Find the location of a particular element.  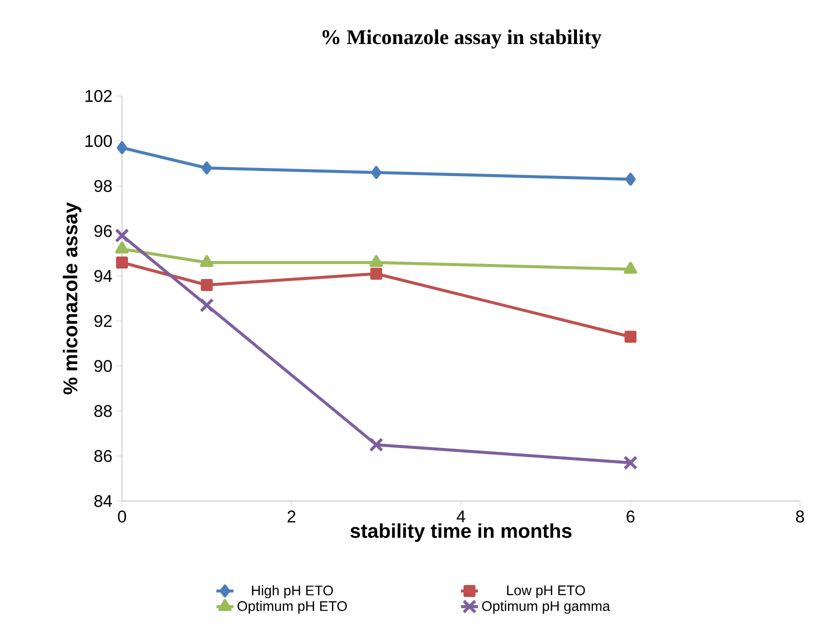

x-axis-title: stability time in months is located at coordinates (461, 532).